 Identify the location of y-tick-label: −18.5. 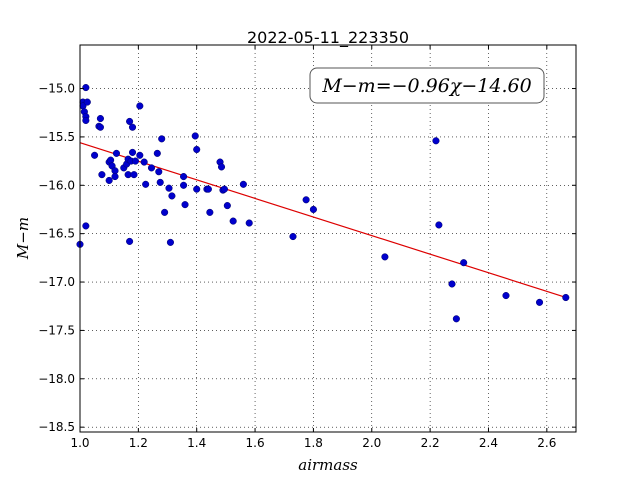
(56, 427).